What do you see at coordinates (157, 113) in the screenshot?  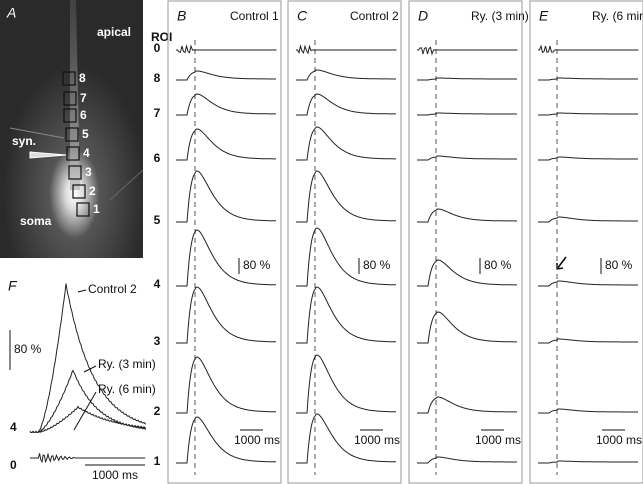 I see `roi-row-label: 7` at bounding box center [157, 113].